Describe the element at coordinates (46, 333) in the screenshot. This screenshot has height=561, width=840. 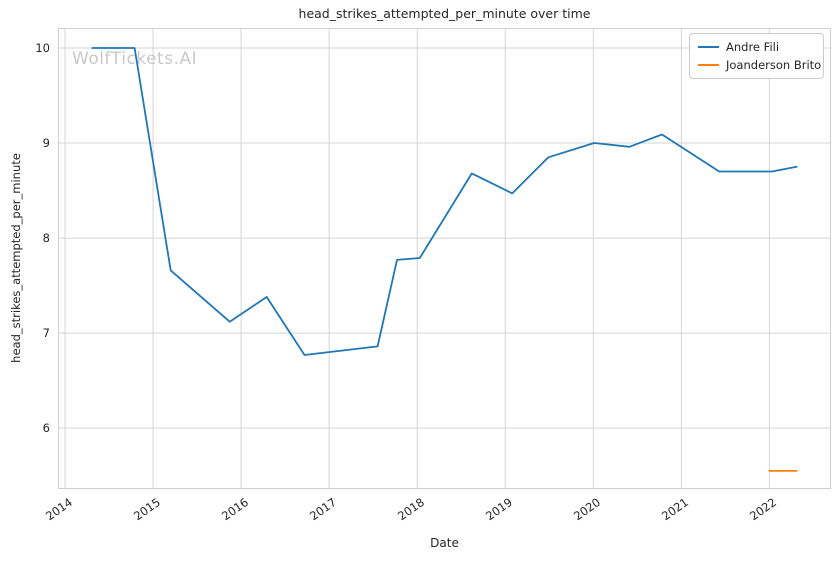
I see `y-tick-label: 7` at that location.